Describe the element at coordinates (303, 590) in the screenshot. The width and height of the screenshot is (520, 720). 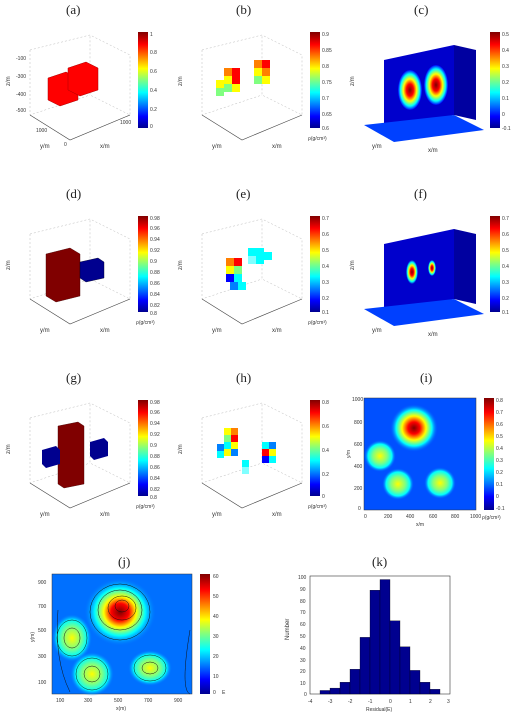
I see `svg-text: 90` at that location.